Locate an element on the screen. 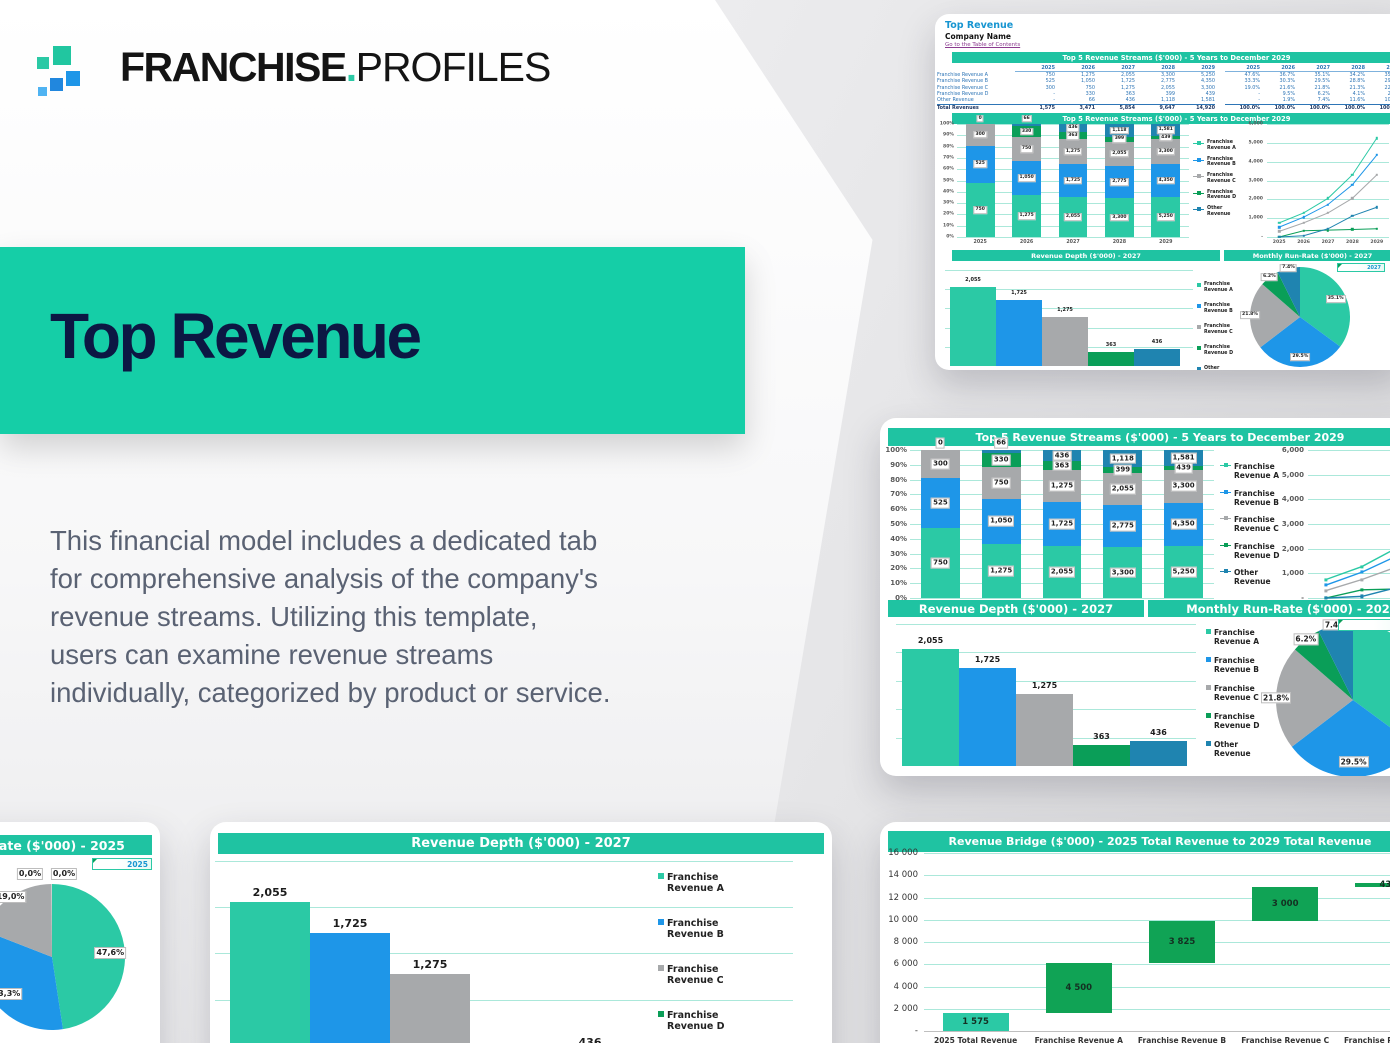  value-cell: 525 is located at coordinates (1050, 81).